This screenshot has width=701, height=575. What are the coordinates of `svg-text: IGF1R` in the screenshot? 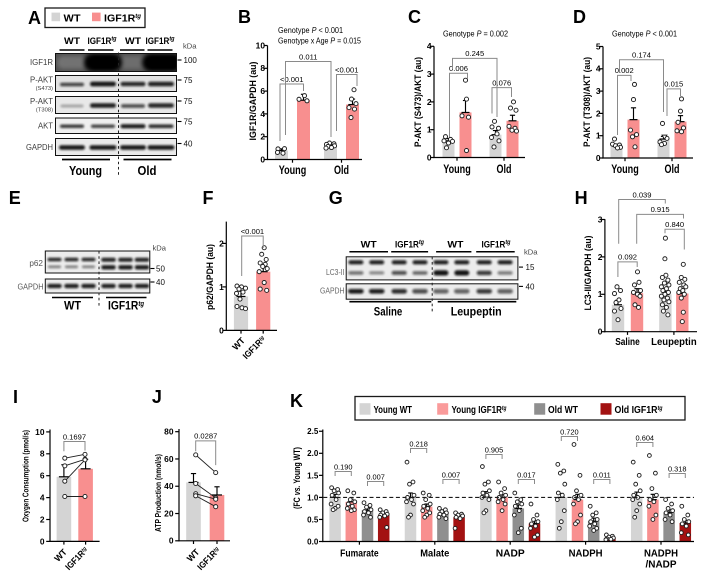 It's located at (41, 62).